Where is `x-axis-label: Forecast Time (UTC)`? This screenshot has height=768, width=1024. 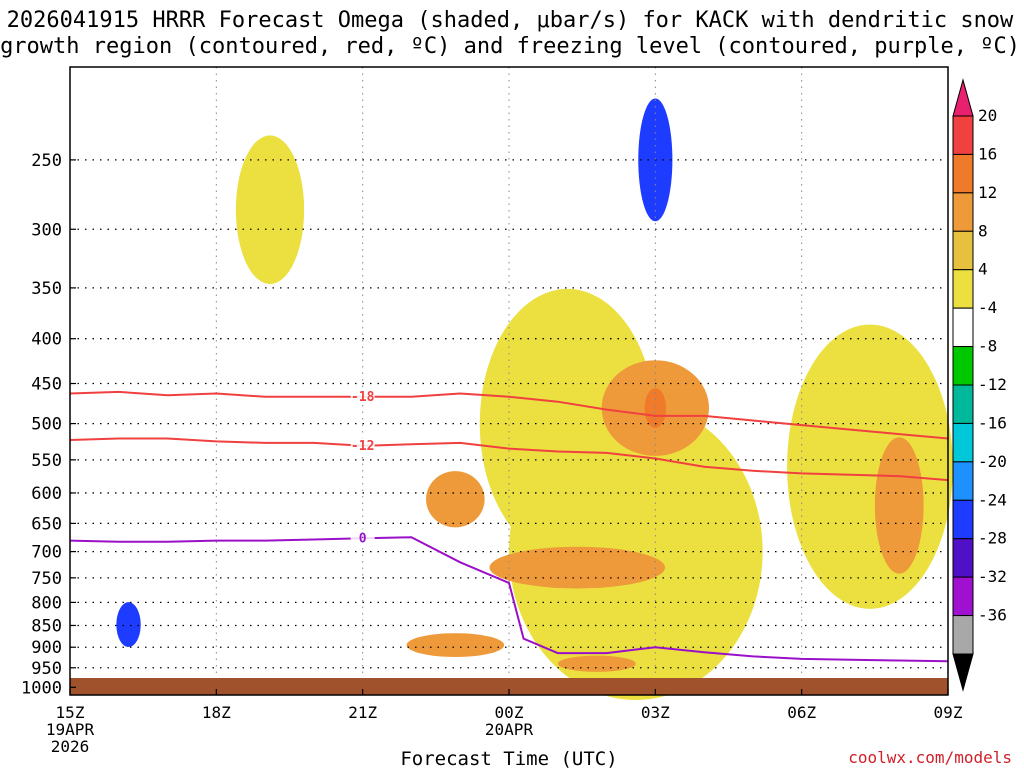 x-axis-label: Forecast Time (UTC) is located at coordinates (508, 758).